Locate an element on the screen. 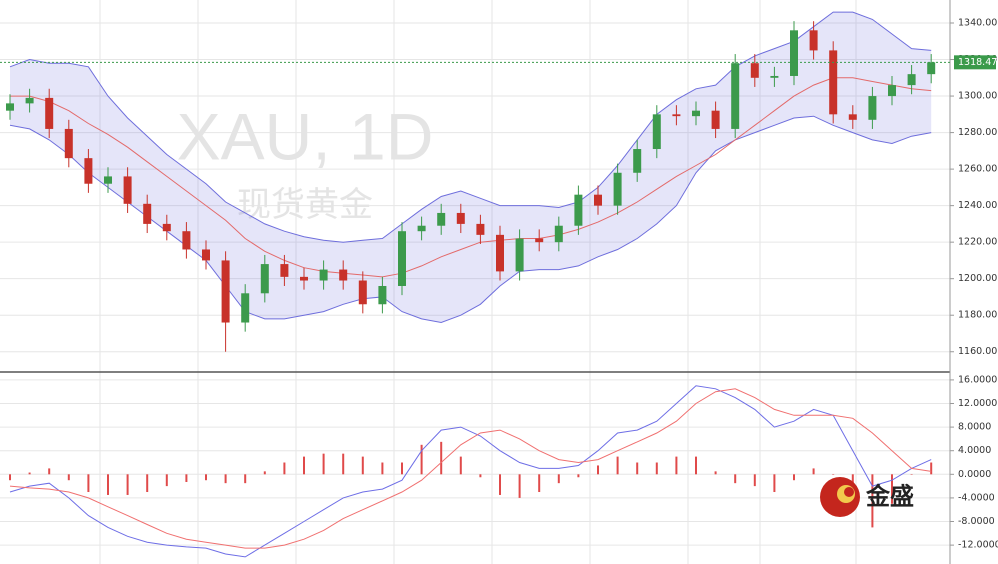 The height and width of the screenshot is (564, 998). y-tick-label: 8.0000 is located at coordinates (974, 427).